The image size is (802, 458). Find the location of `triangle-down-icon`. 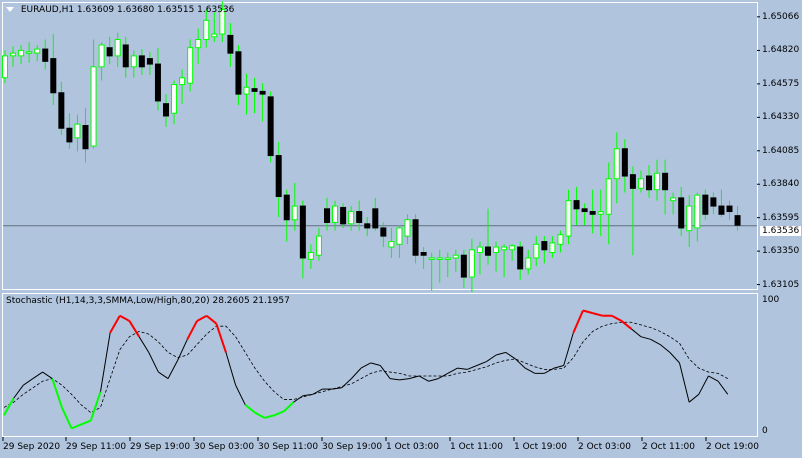

triangle-down-icon is located at coordinates (10, 9).